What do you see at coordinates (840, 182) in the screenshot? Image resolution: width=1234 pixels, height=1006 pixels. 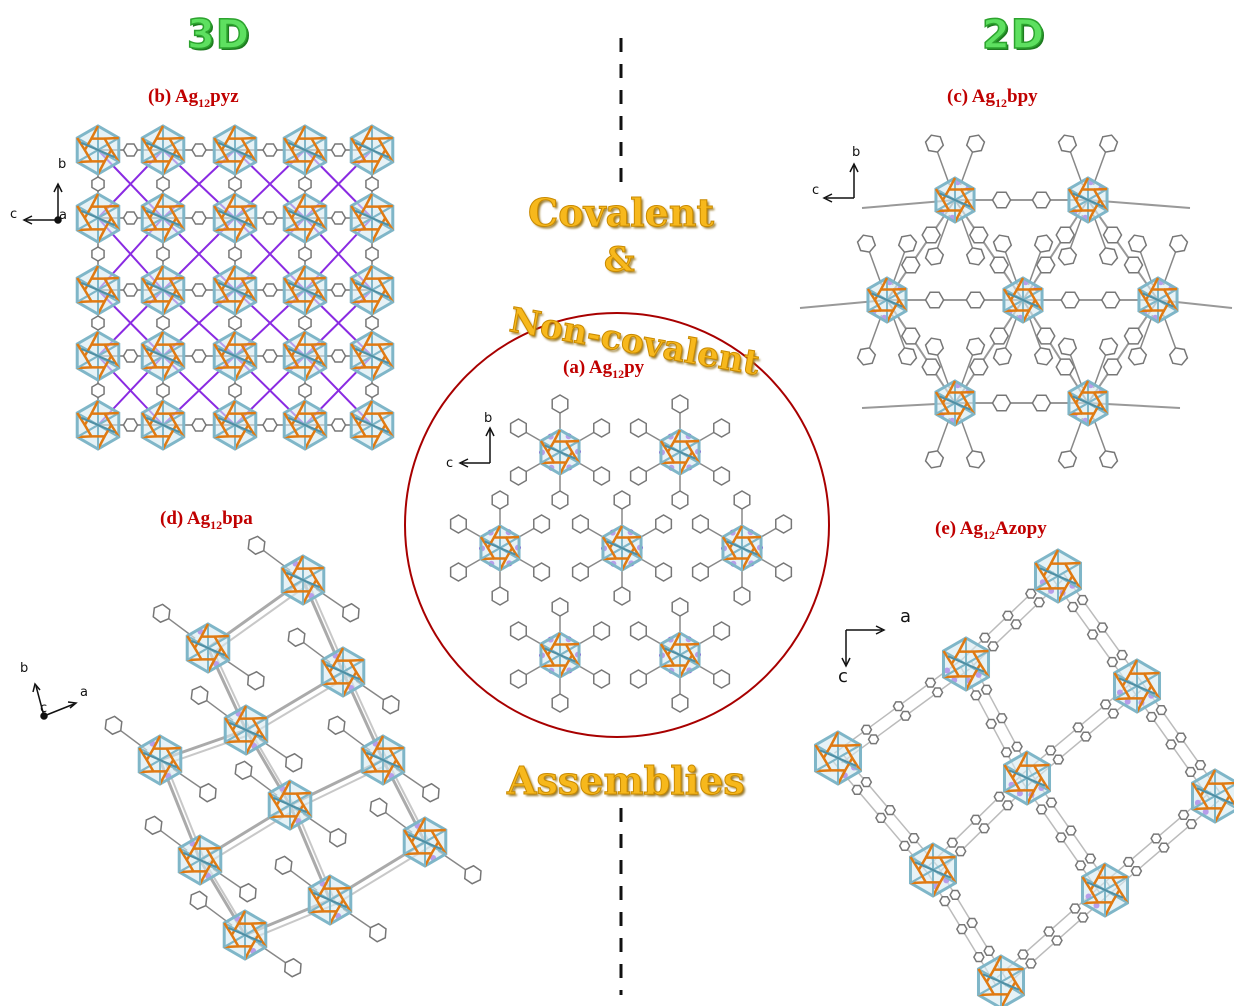 I see `axes-c` at bounding box center [840, 182].